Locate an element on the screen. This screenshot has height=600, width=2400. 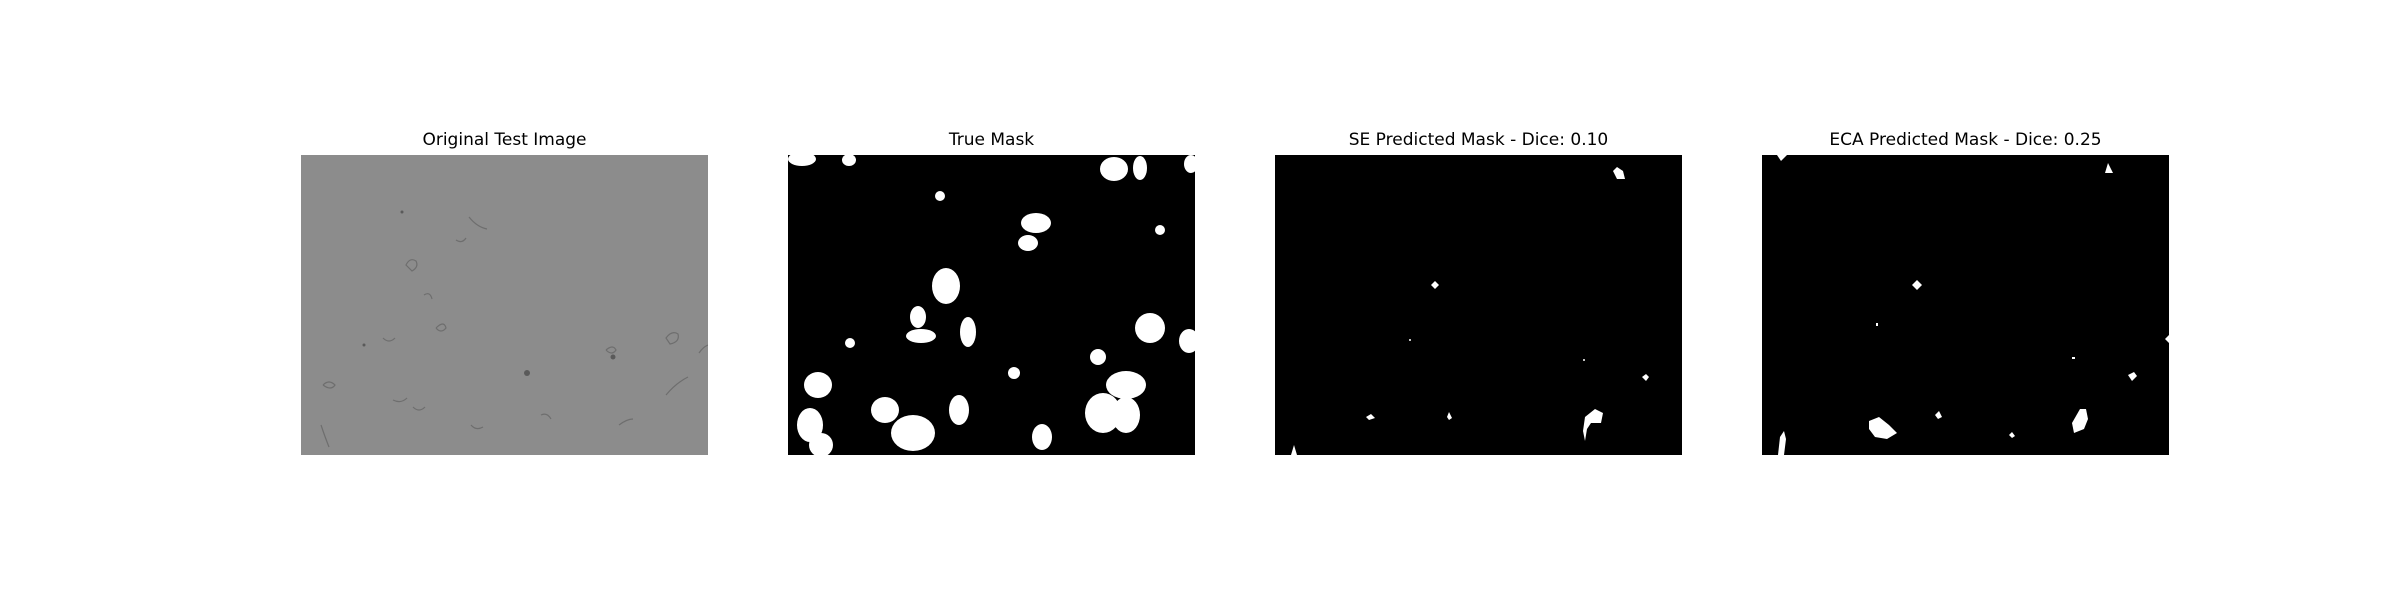
eca-predicted-mask-image is located at coordinates (1965, 305).